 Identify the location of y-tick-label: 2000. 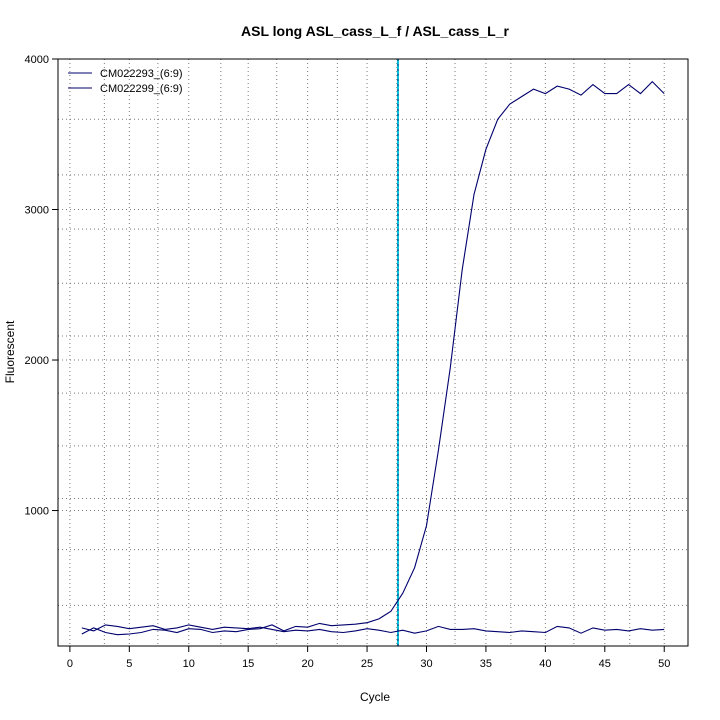
(37, 361).